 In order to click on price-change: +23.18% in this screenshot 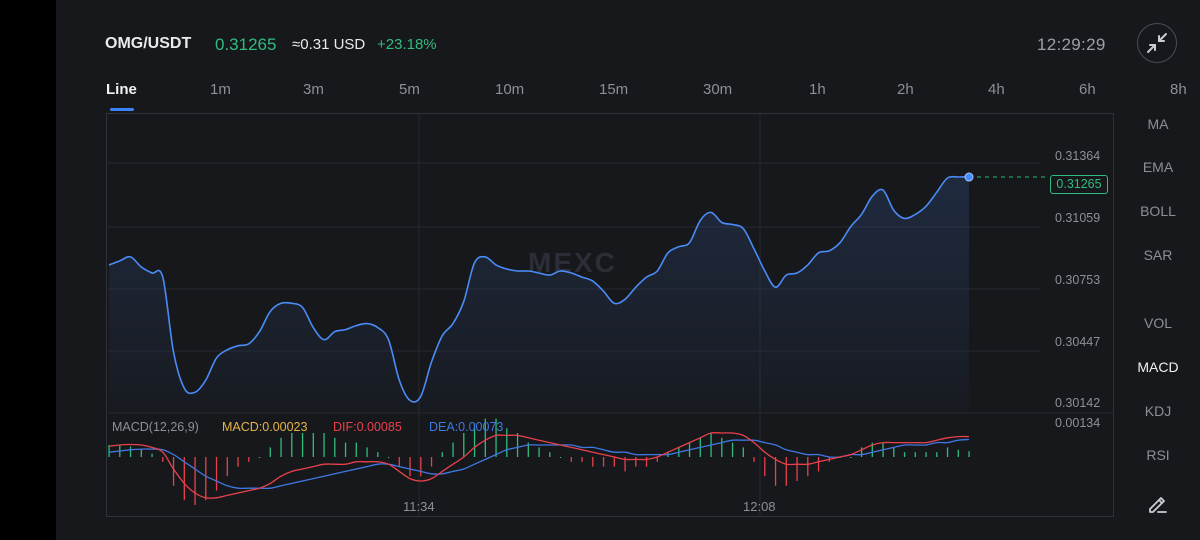, I will do `click(407, 44)`.